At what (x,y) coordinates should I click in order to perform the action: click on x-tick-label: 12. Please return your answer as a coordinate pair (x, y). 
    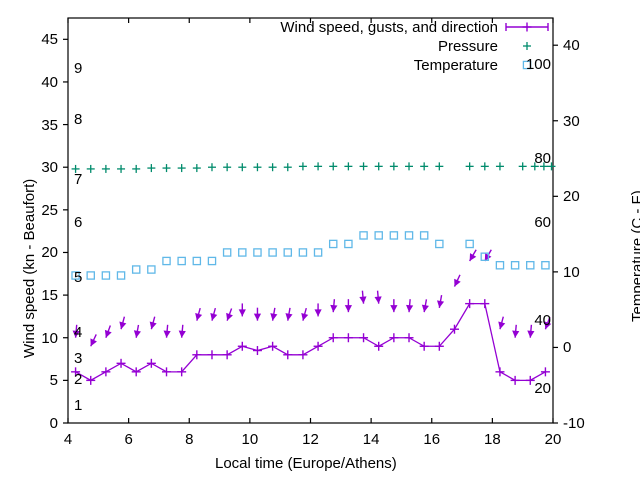
    Looking at the image, I should click on (310, 439).